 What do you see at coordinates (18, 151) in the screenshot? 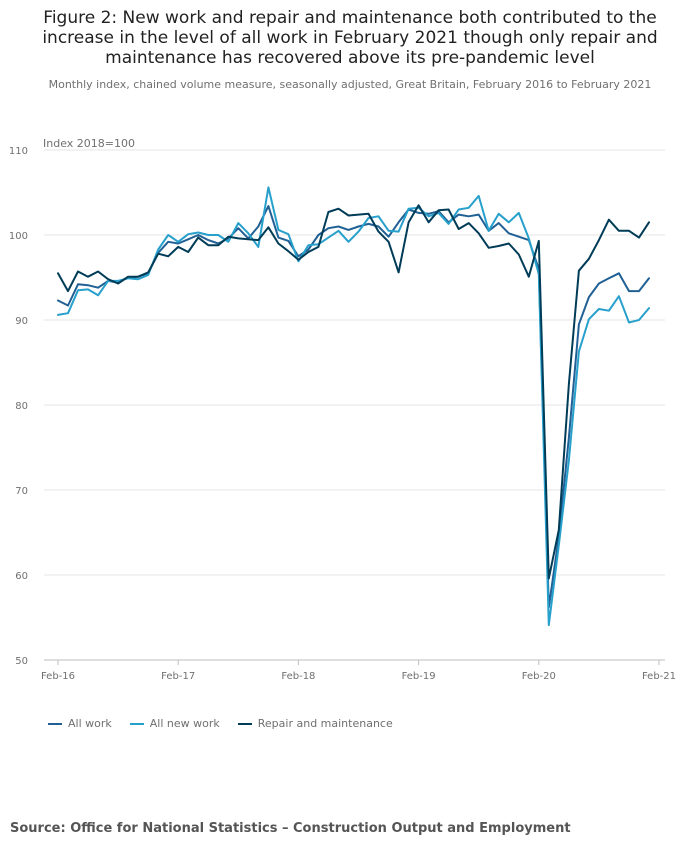
I see `y-tick-label: 110` at bounding box center [18, 151].